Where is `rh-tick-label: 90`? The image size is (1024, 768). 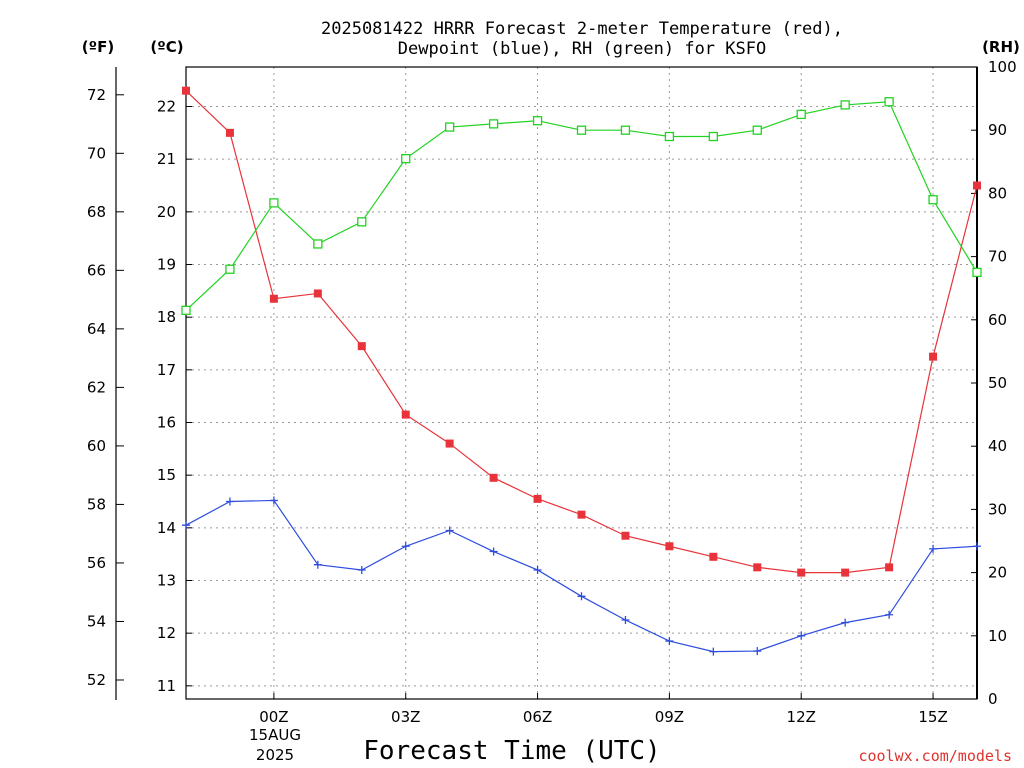 rh-tick-label: 90 is located at coordinates (997, 130).